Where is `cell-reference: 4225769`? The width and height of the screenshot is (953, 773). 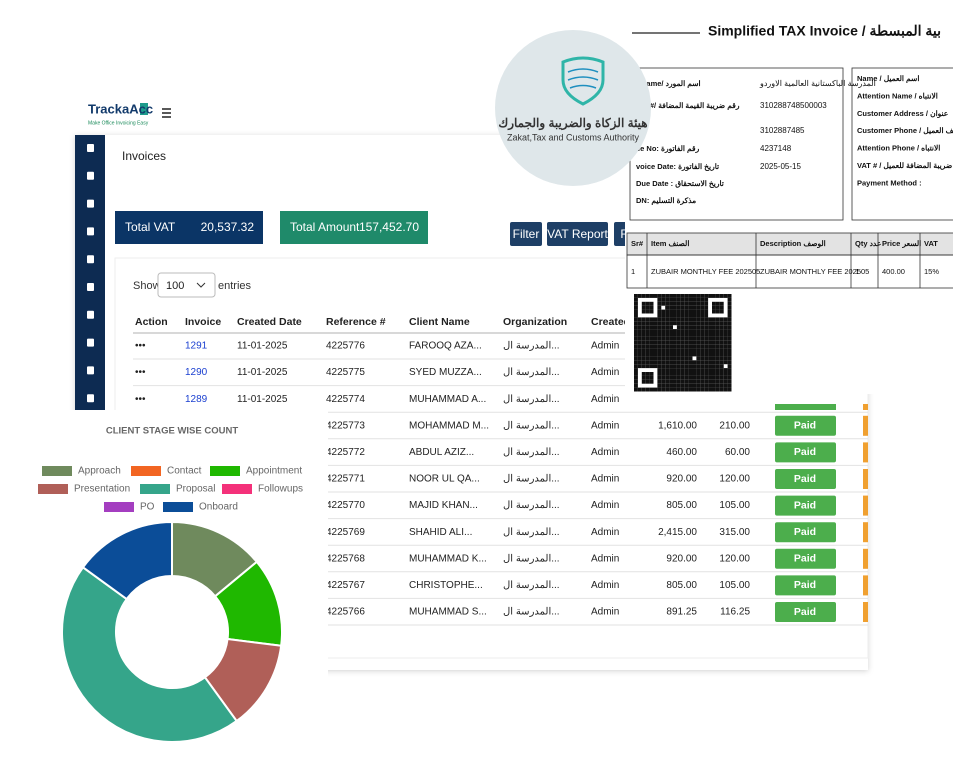 cell-reference: 4225769 is located at coordinates (345, 532).